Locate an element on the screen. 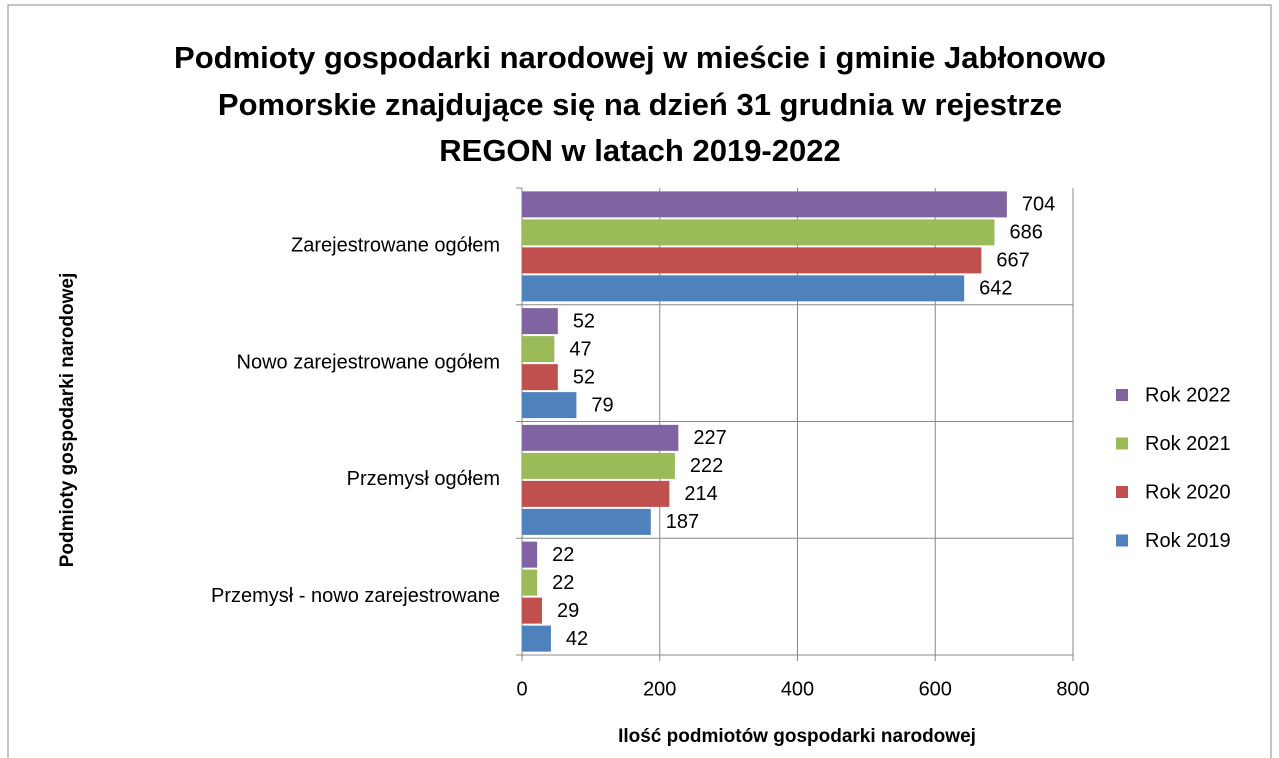  legend-label: Rok 2019 is located at coordinates (1188, 541).